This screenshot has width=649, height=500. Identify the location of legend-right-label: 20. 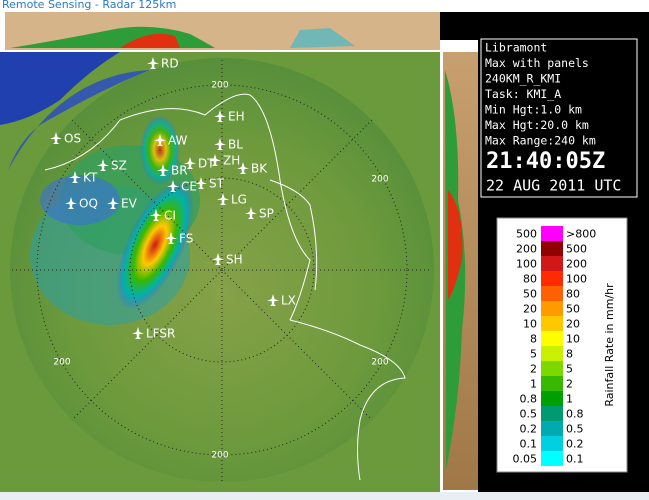
(573, 324).